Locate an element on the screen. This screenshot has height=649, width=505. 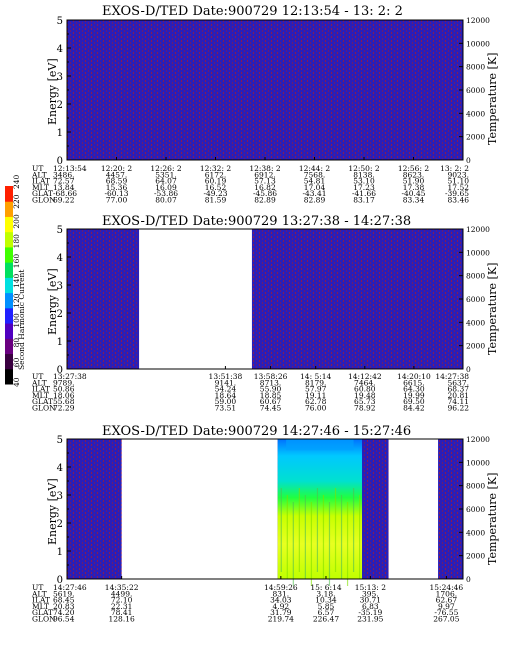
table-cell: 16.82 is located at coordinates (265, 187).